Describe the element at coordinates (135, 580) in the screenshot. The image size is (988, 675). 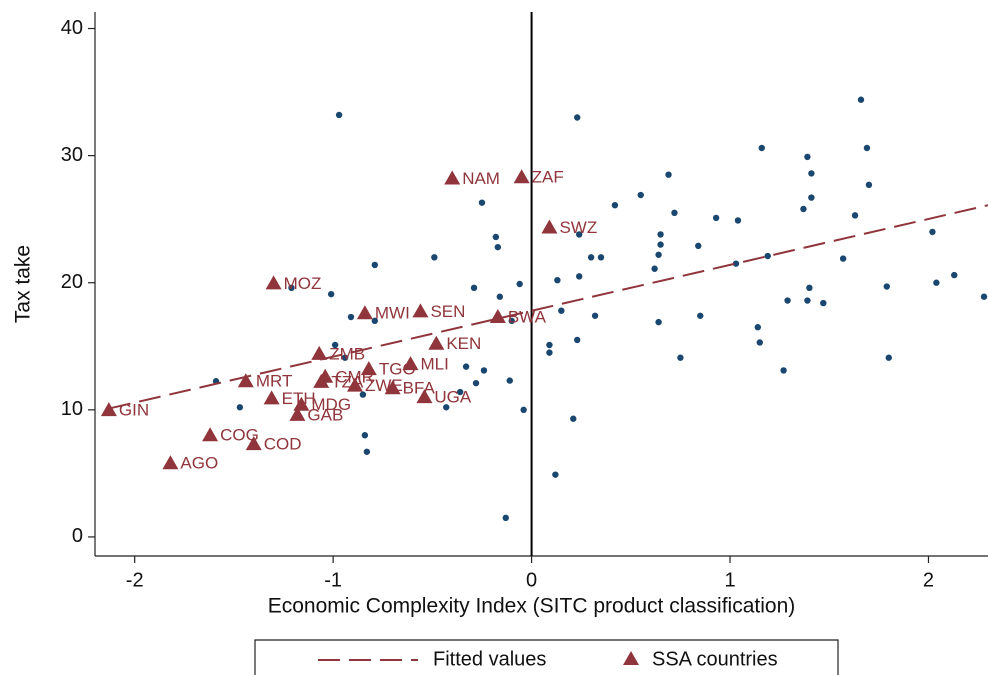
I see `x-tick-label: -2` at that location.